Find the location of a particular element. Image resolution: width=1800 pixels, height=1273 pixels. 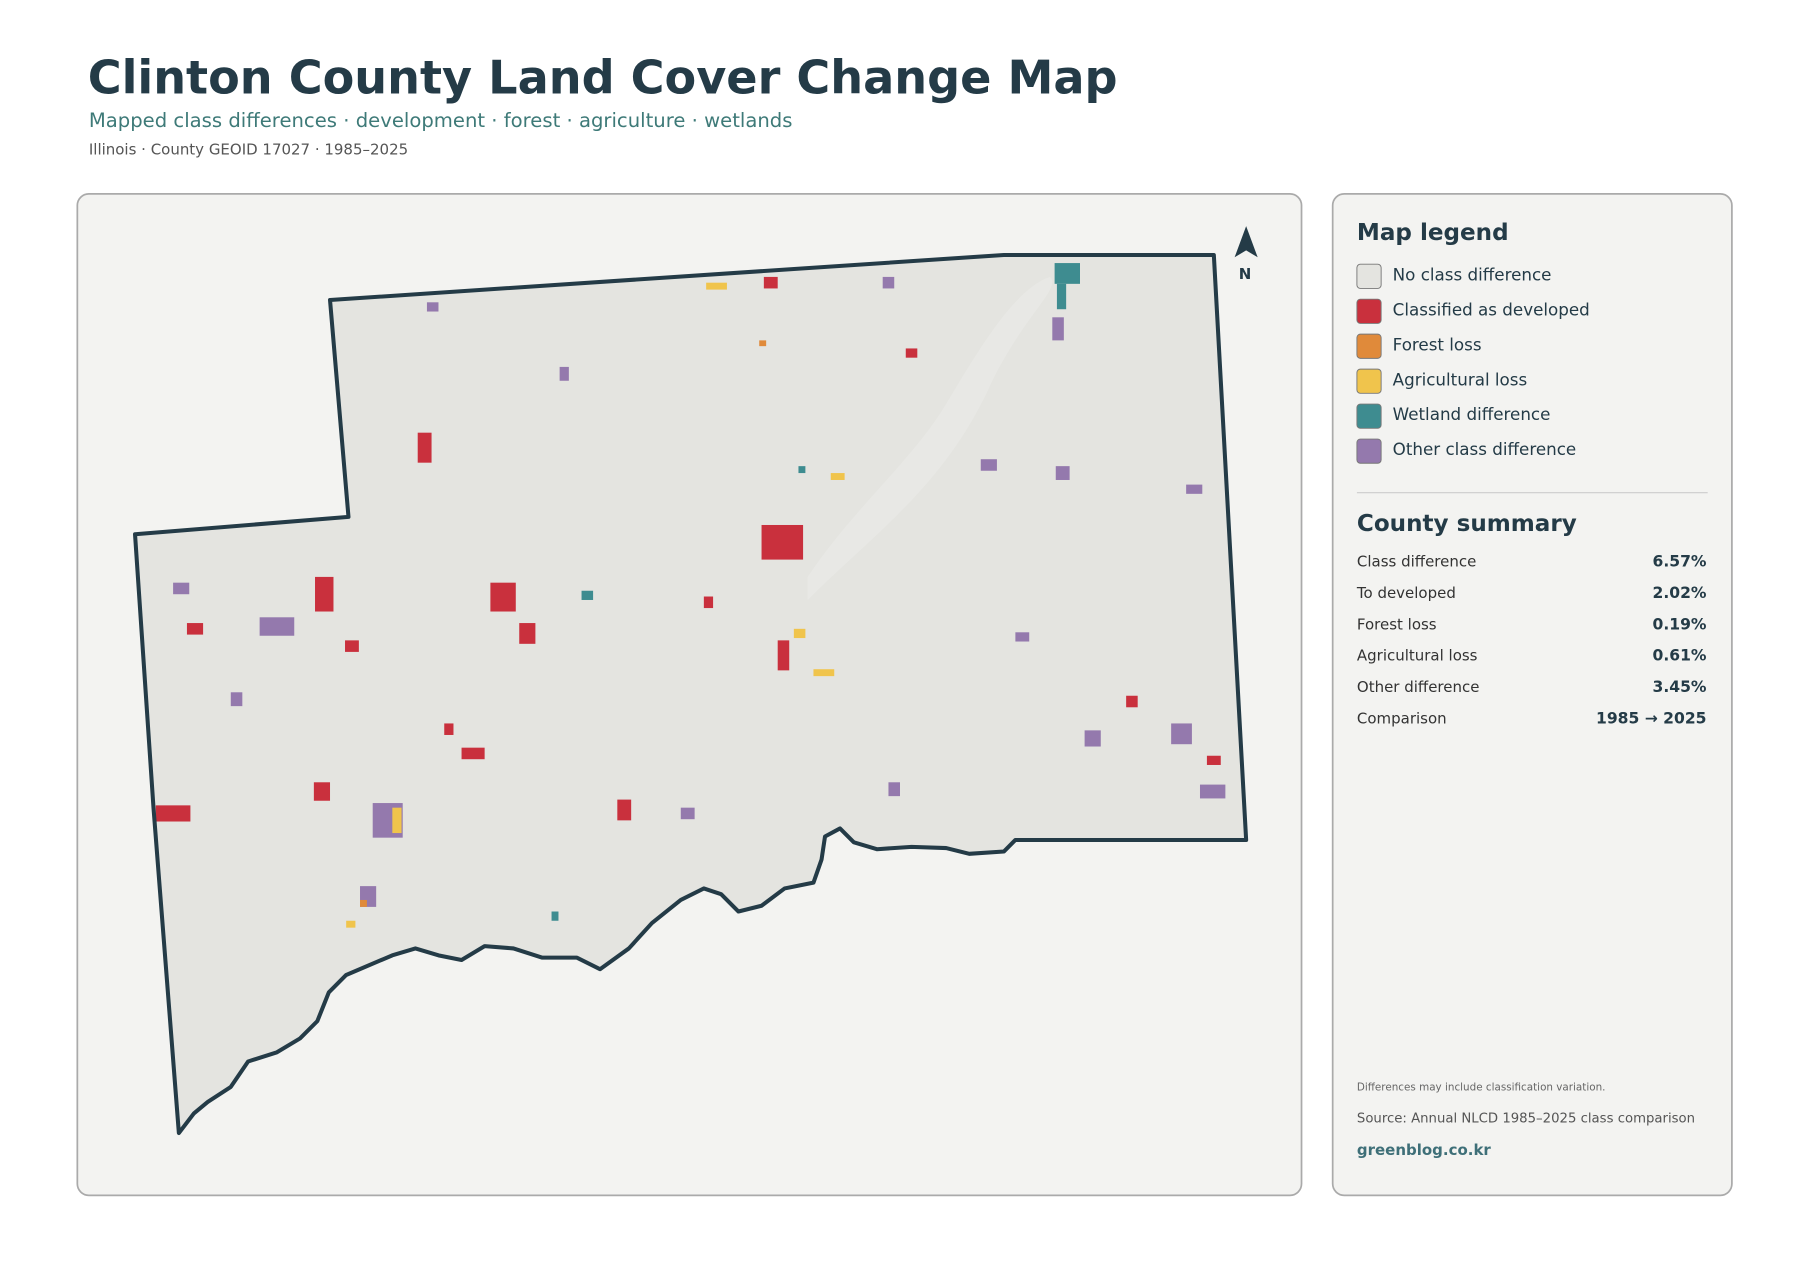

legend-label: Agricultural loss is located at coordinates (1460, 379).